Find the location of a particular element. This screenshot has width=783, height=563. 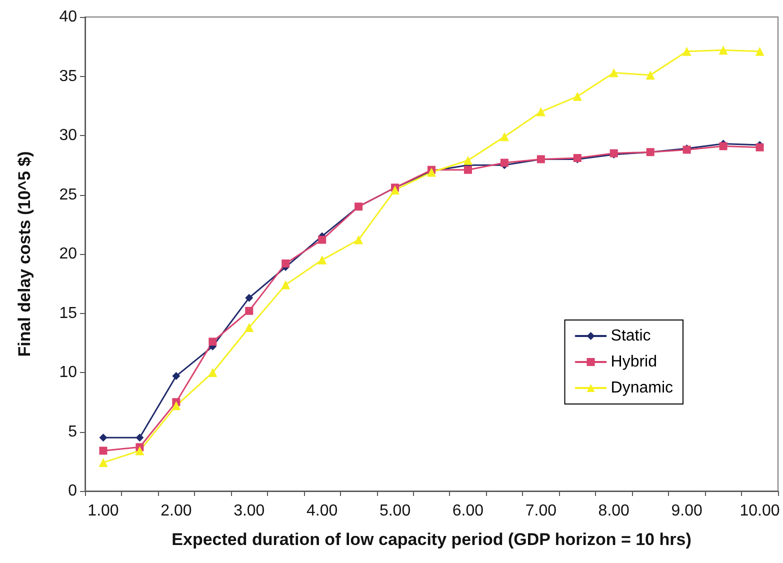

y-tick-label: 15 is located at coordinates (68, 313).